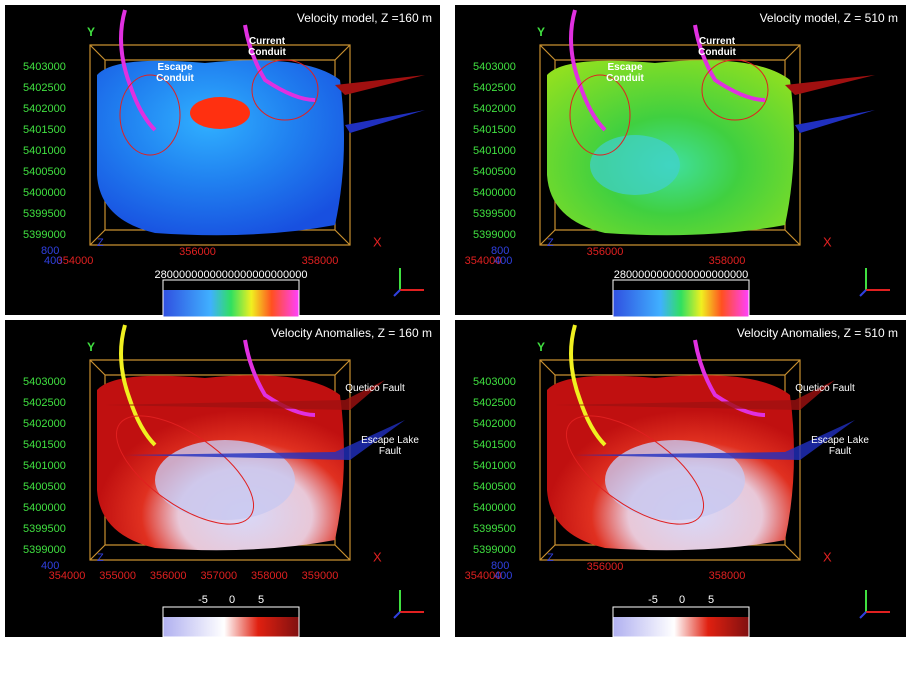 The height and width of the screenshot is (684, 911). What do you see at coordinates (825, 388) in the screenshot?
I see `annotation: Quetico Fault` at bounding box center [825, 388].